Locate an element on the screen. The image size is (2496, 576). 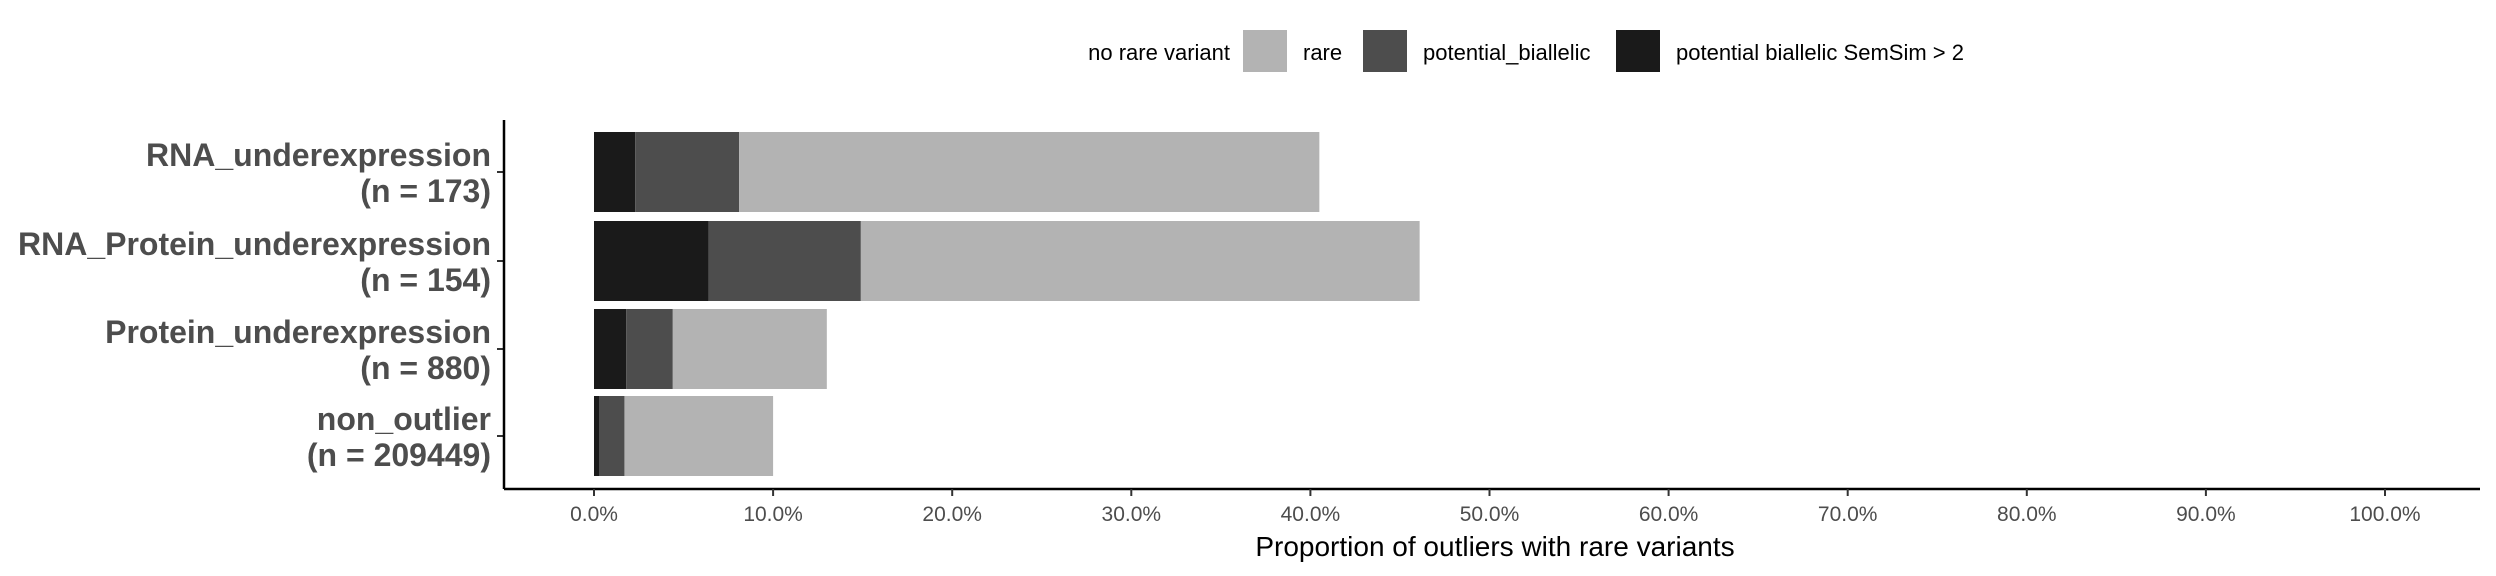
category-label: RNA_Protein_underexpression is located at coordinates (254, 244).